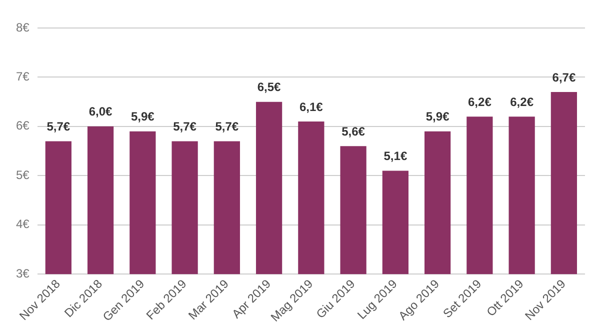  Describe the element at coordinates (354, 131) in the screenshot. I see `data-label: 5,6€` at that location.